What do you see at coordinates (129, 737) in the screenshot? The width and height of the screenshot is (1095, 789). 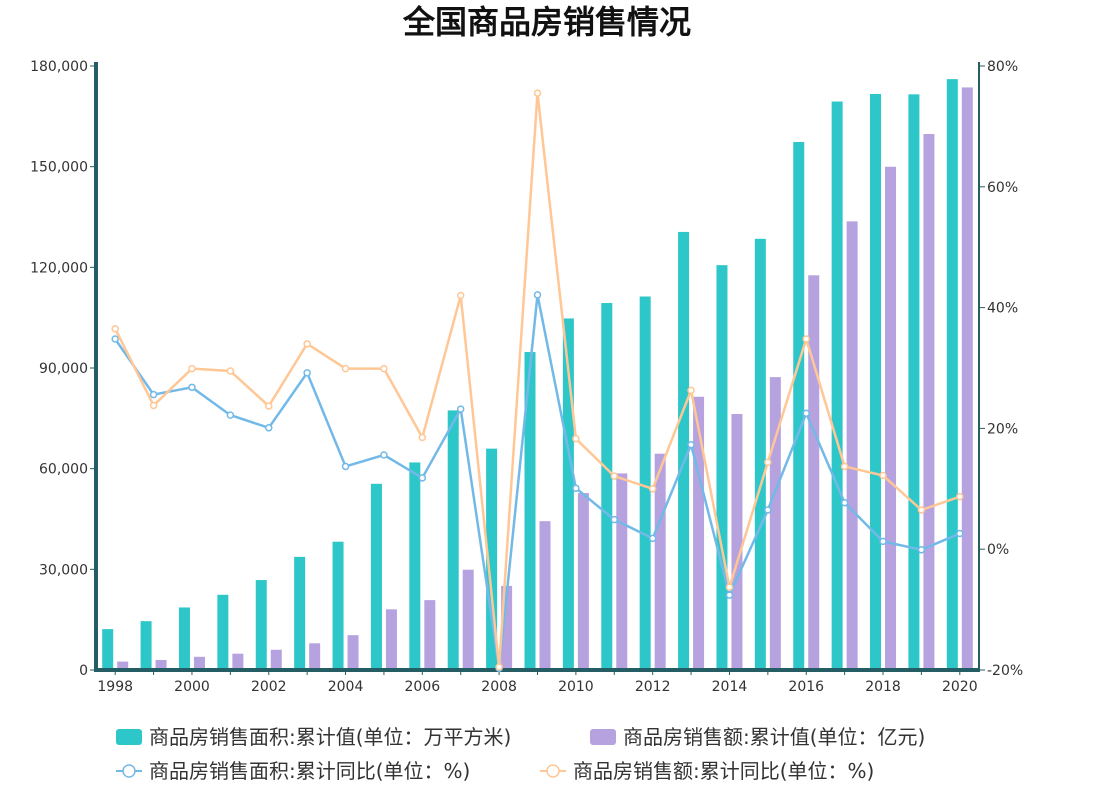 I see `legend-swatch` at bounding box center [129, 737].